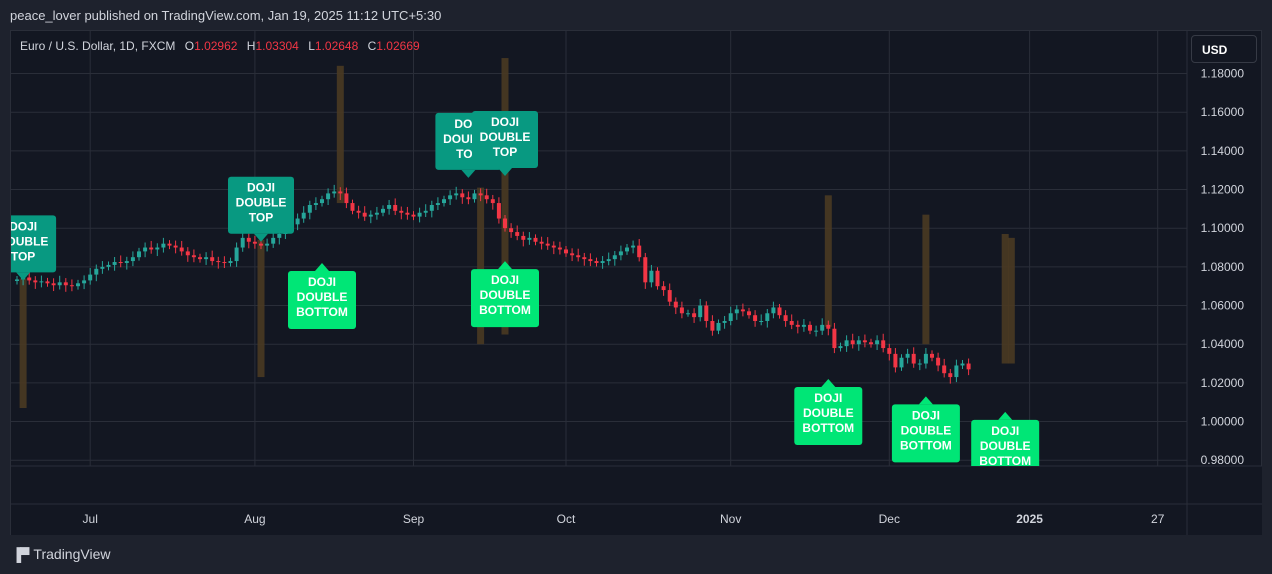 The height and width of the screenshot is (574, 1272). What do you see at coordinates (1224, 49) in the screenshot?
I see `currency-button: USD` at bounding box center [1224, 49].